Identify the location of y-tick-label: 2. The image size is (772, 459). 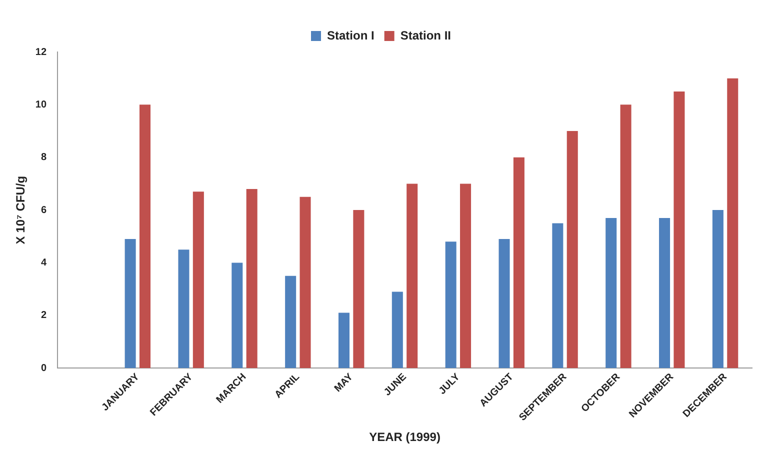
(43, 316).